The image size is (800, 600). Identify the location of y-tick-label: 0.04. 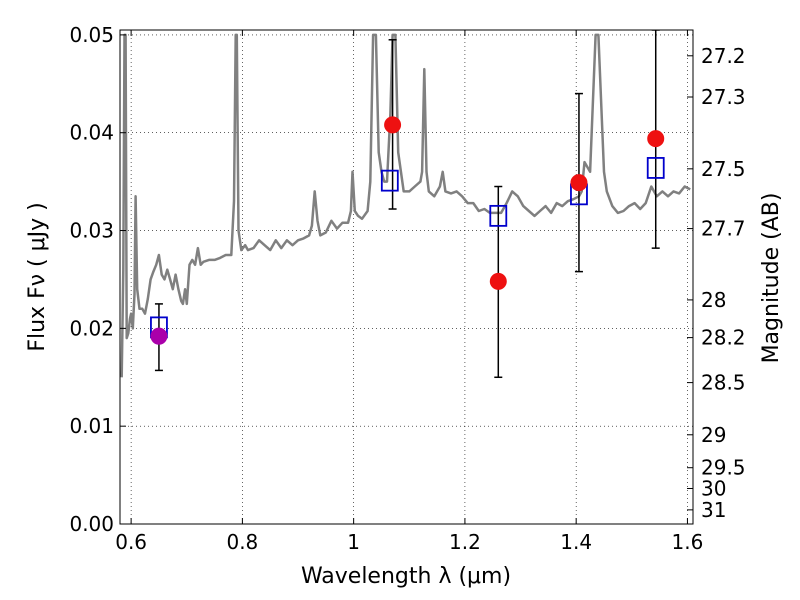
(91, 133).